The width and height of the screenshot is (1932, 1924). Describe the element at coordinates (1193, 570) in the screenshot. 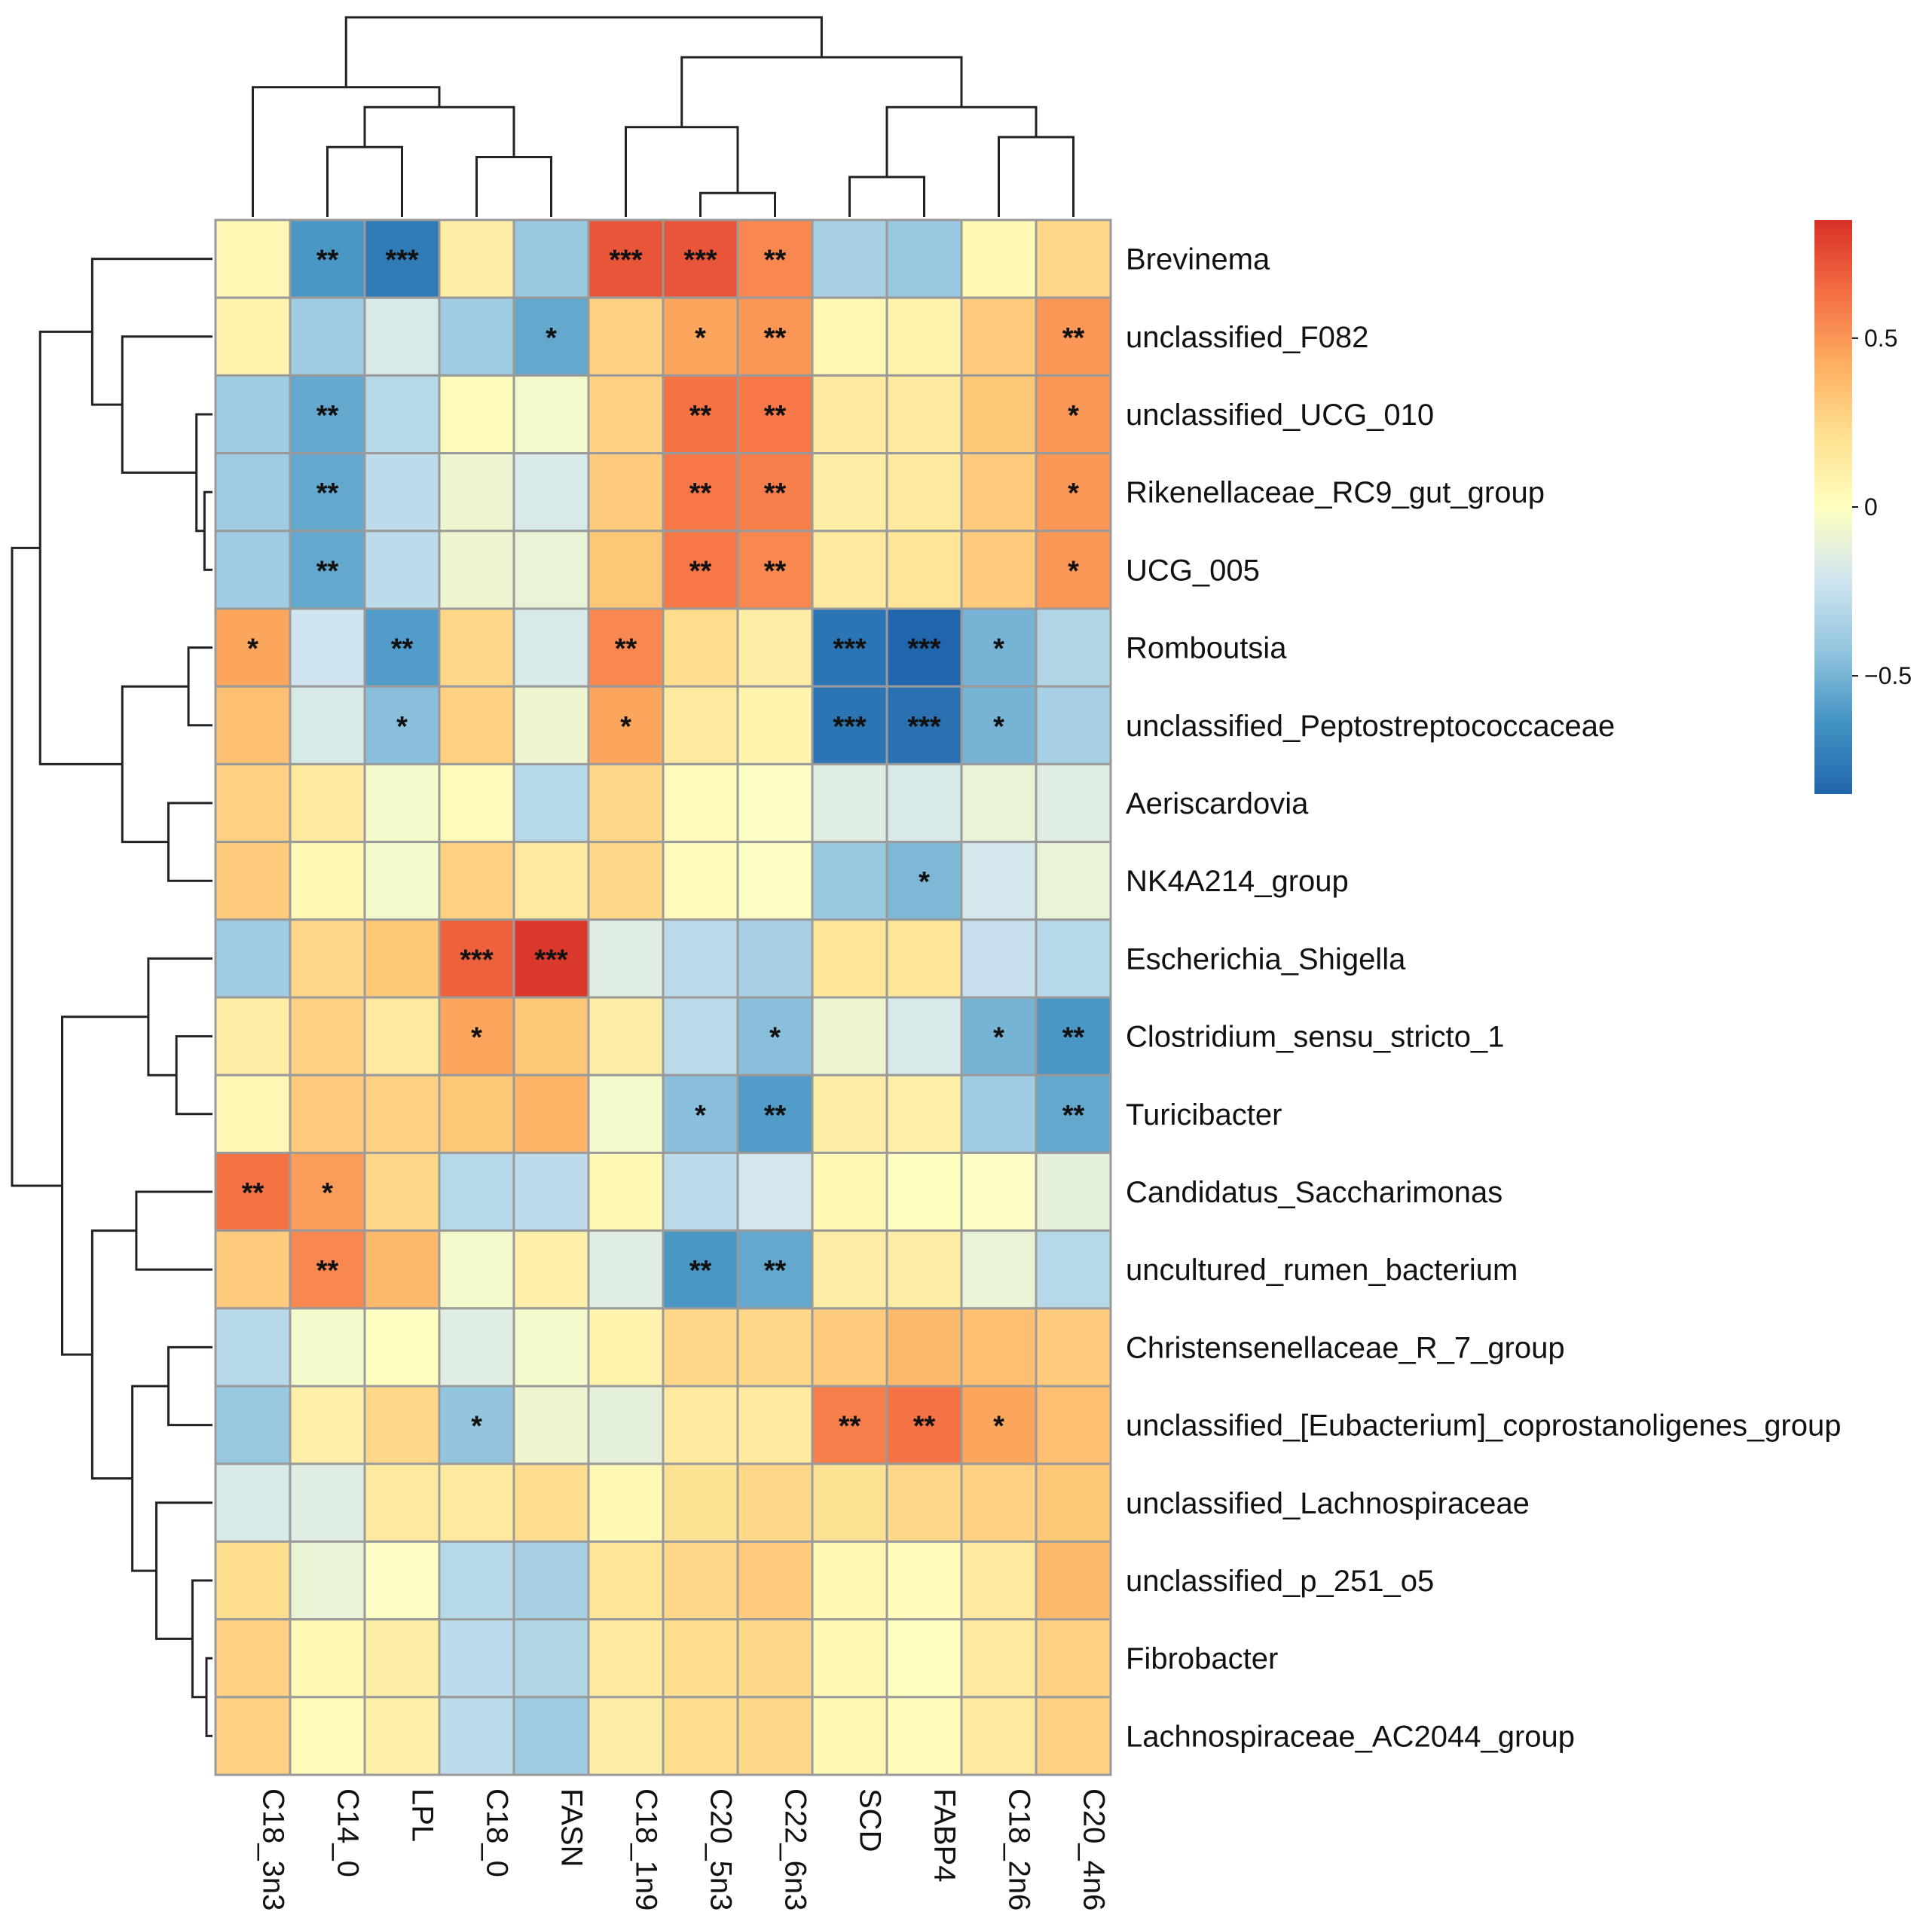

I see `row-label: UCG_005` at that location.